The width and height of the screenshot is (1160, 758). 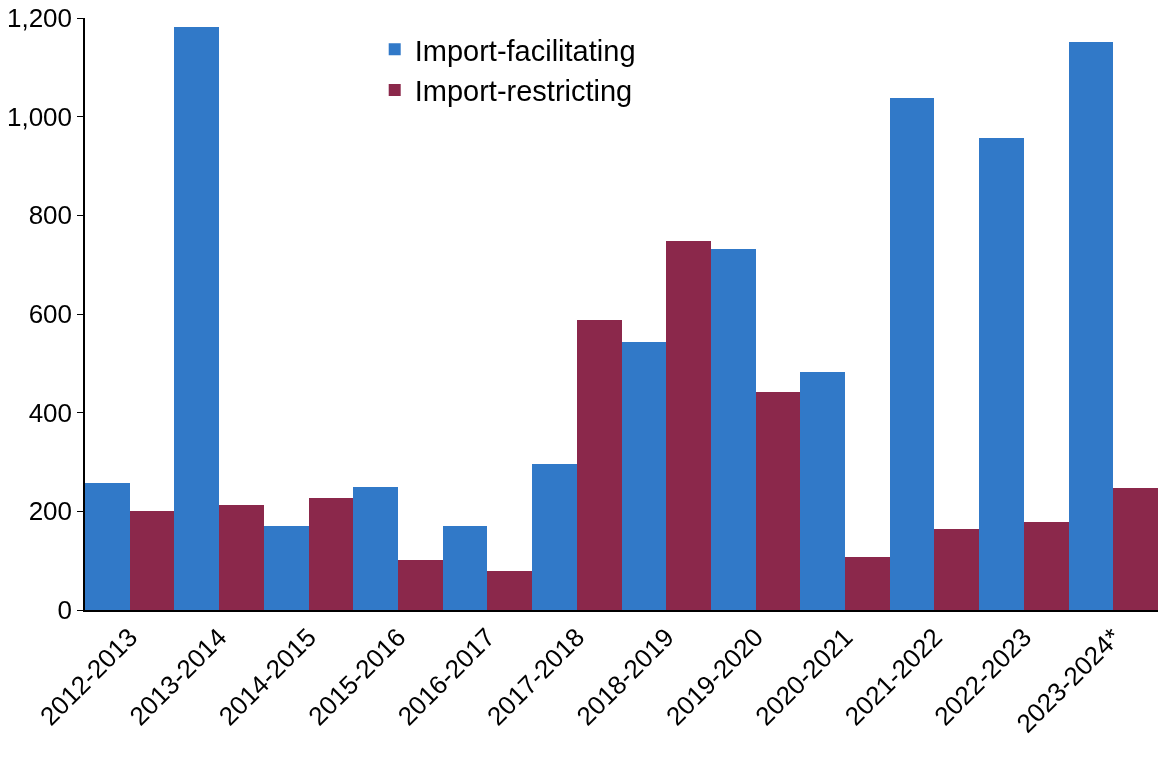 What do you see at coordinates (50, 511) in the screenshot?
I see `y-tick-label: 200` at bounding box center [50, 511].